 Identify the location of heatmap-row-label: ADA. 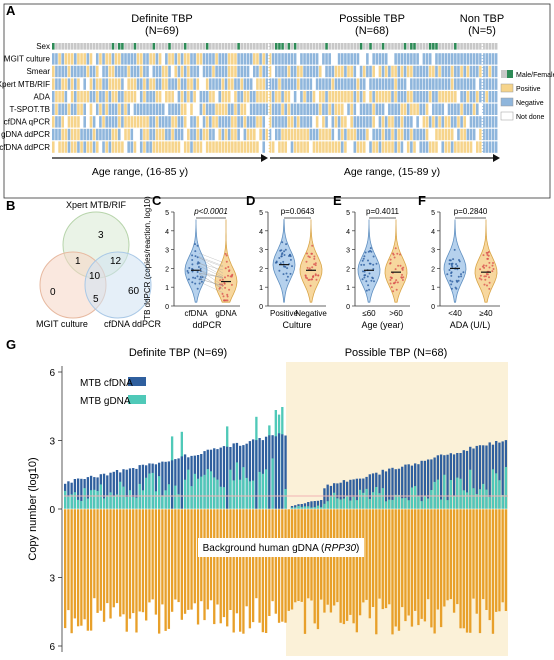
(42, 96).